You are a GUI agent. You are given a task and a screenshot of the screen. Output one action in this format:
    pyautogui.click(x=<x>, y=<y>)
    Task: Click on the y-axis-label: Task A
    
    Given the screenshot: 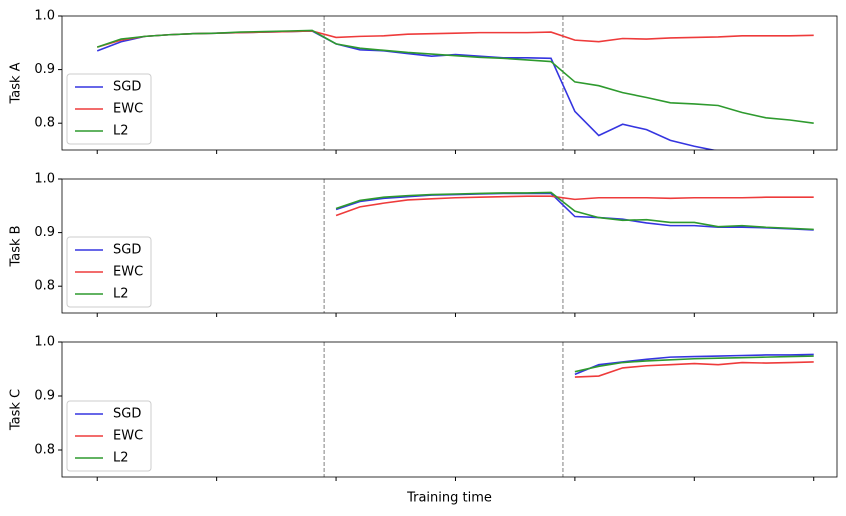 What is the action you would take?
    pyautogui.click(x=16, y=83)
    